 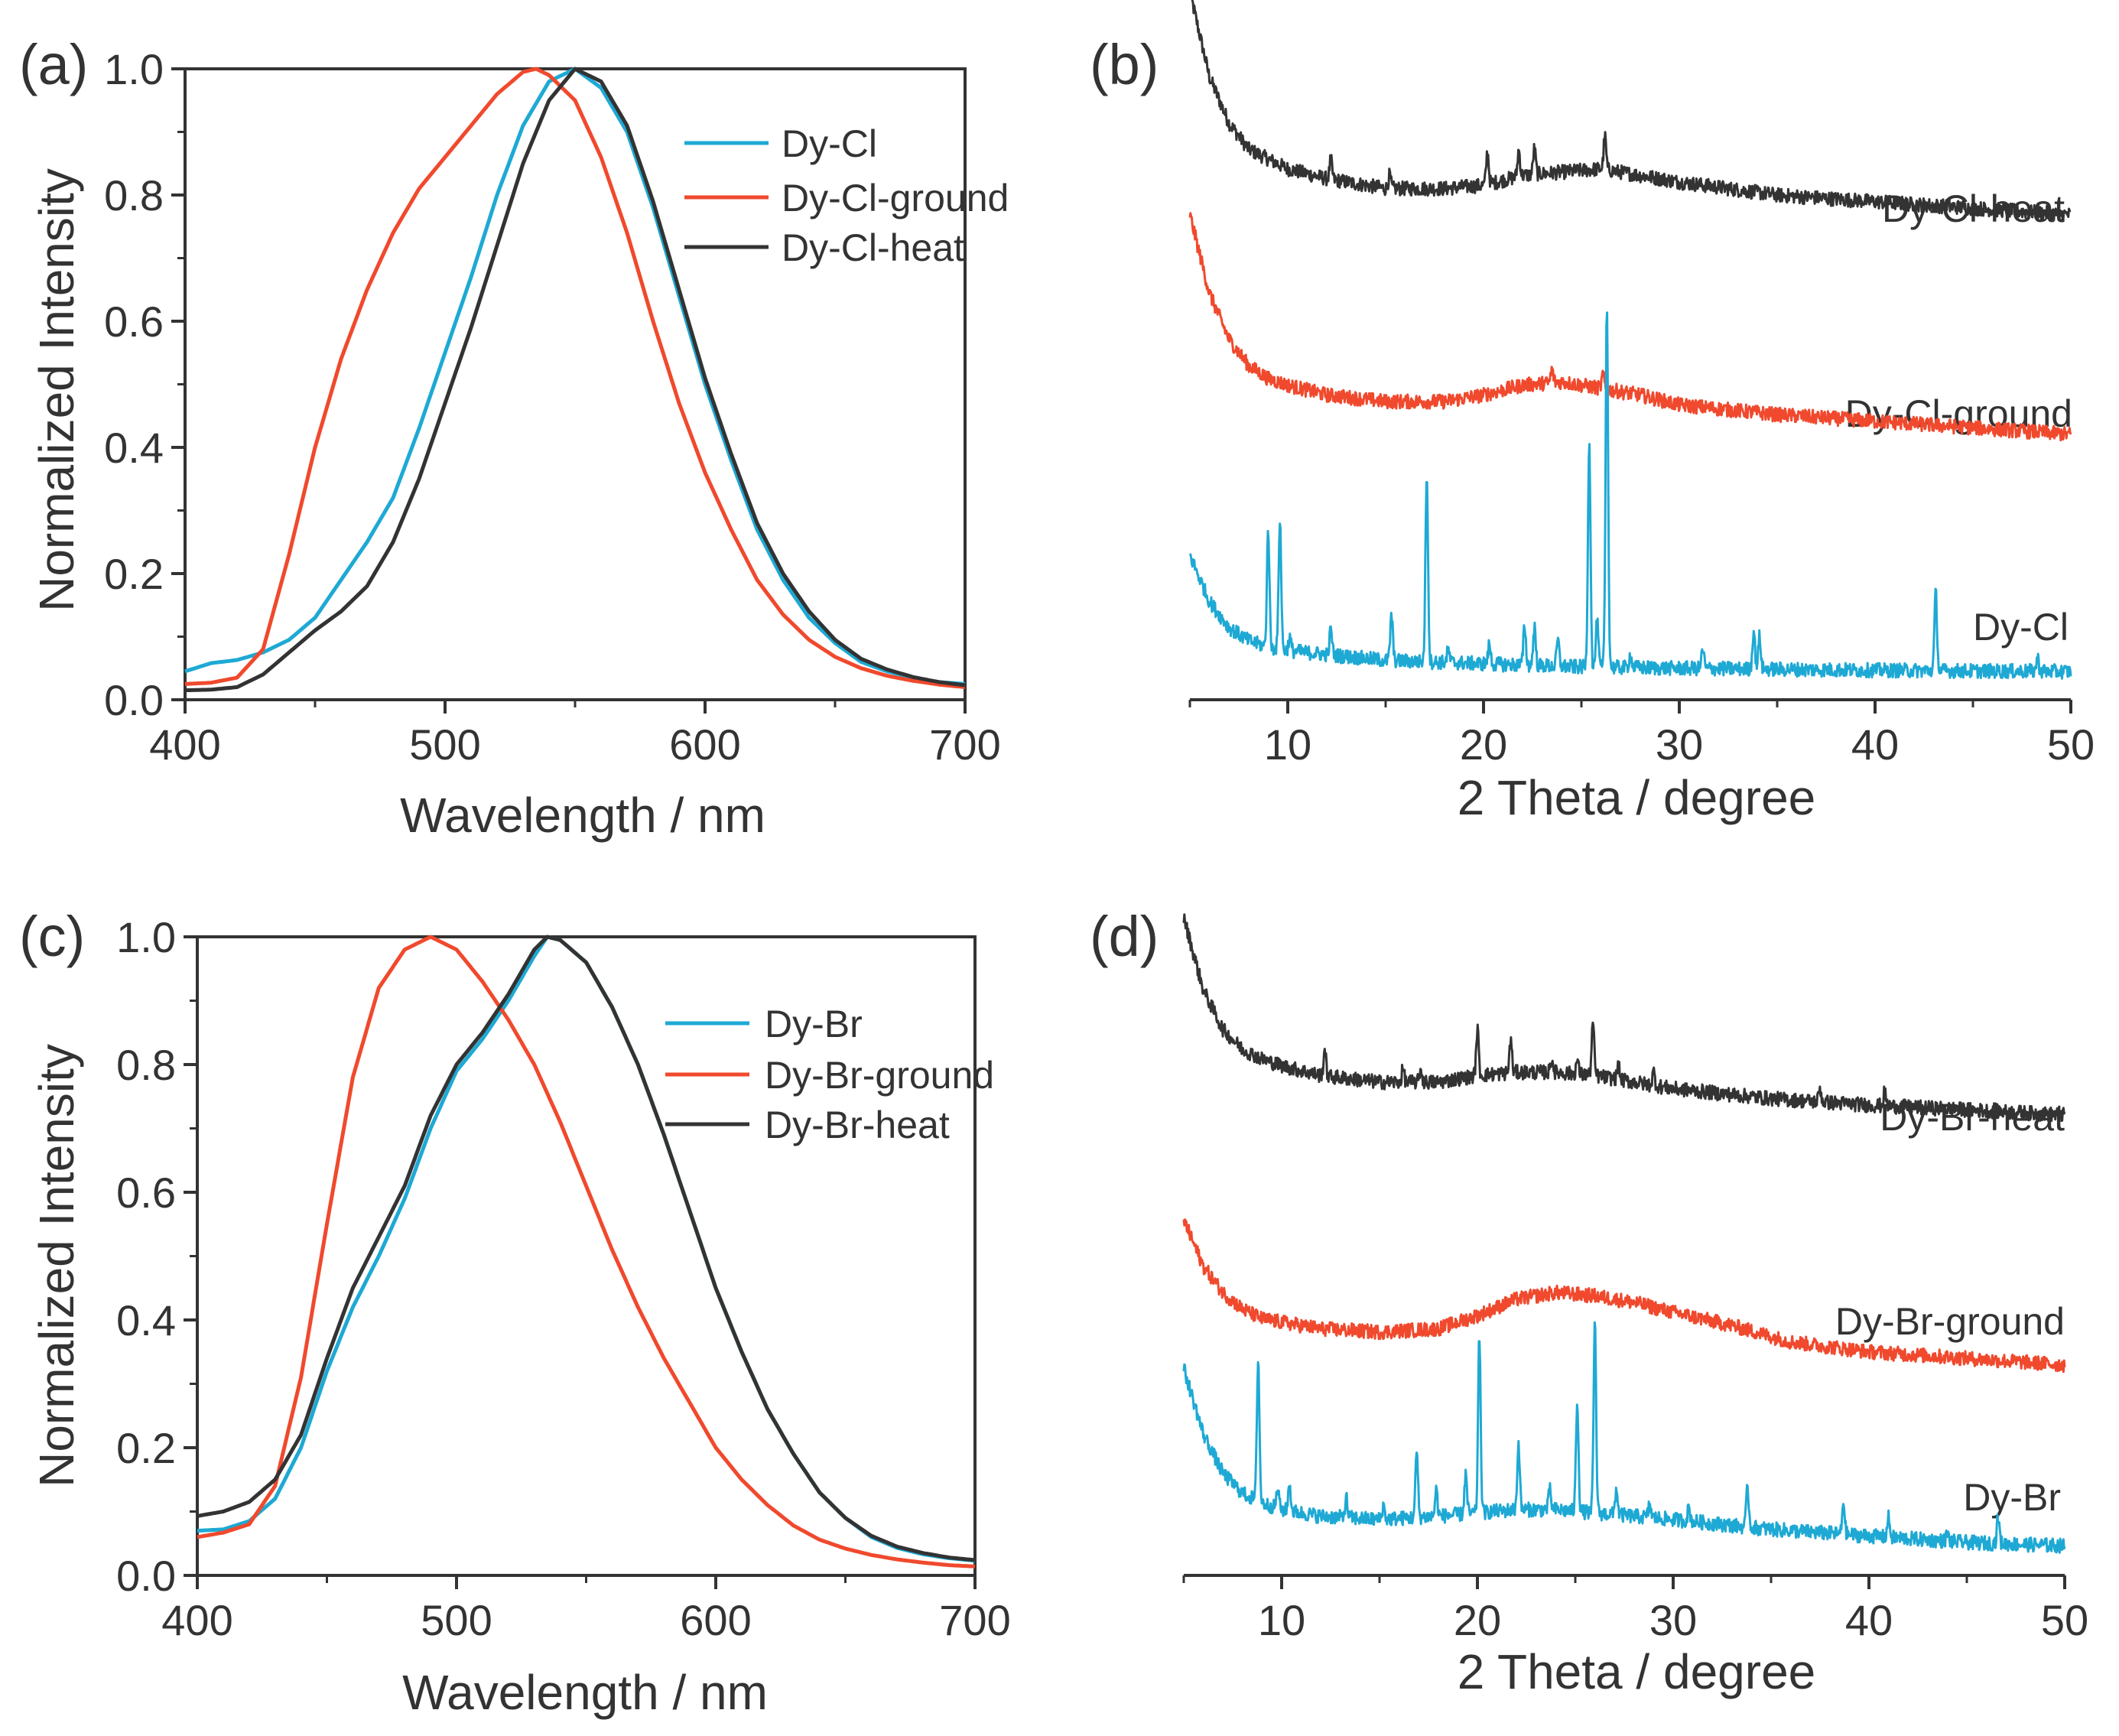 I want to click on x-tick-label-c-1: 500, so click(x=456, y=1620).